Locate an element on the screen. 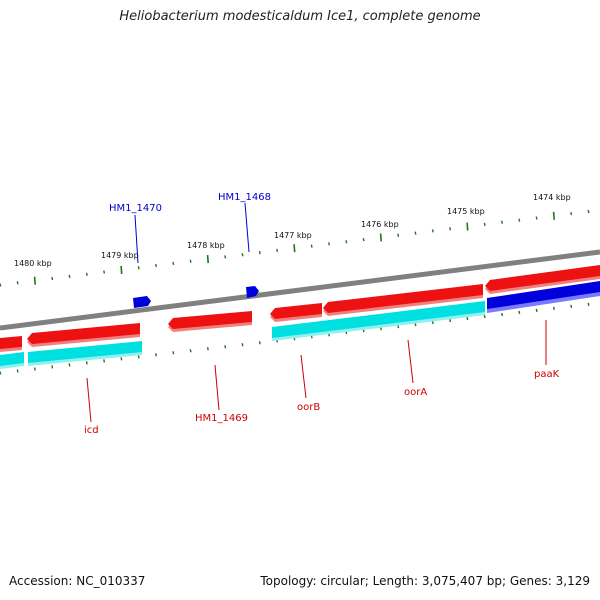  gene-label-icd: icd is located at coordinates (91, 430).